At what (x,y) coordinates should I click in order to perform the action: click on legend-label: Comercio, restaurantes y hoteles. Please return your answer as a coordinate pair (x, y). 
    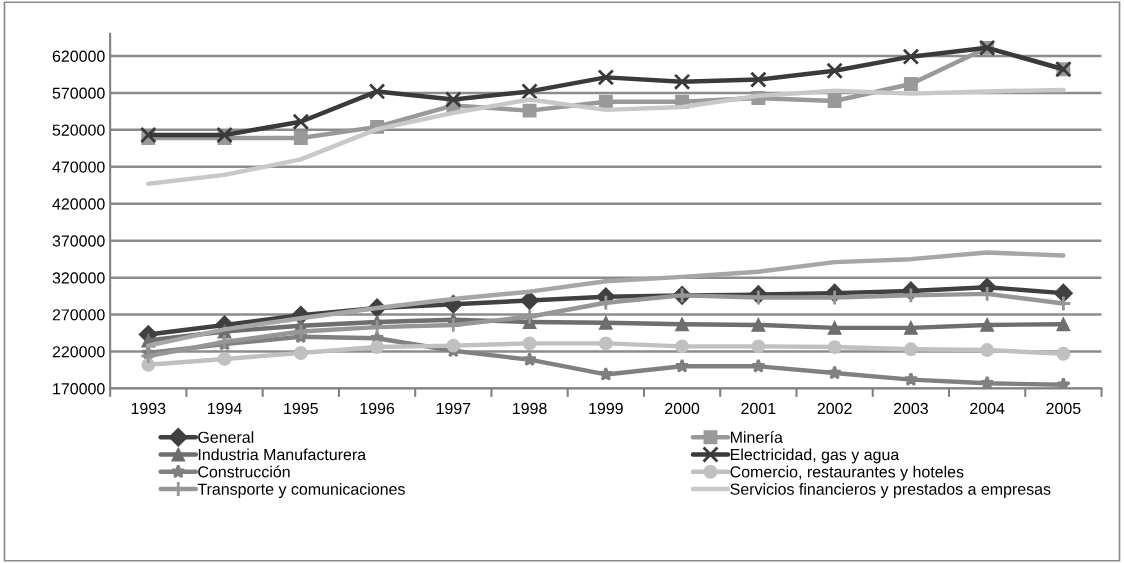
    Looking at the image, I should click on (847, 473).